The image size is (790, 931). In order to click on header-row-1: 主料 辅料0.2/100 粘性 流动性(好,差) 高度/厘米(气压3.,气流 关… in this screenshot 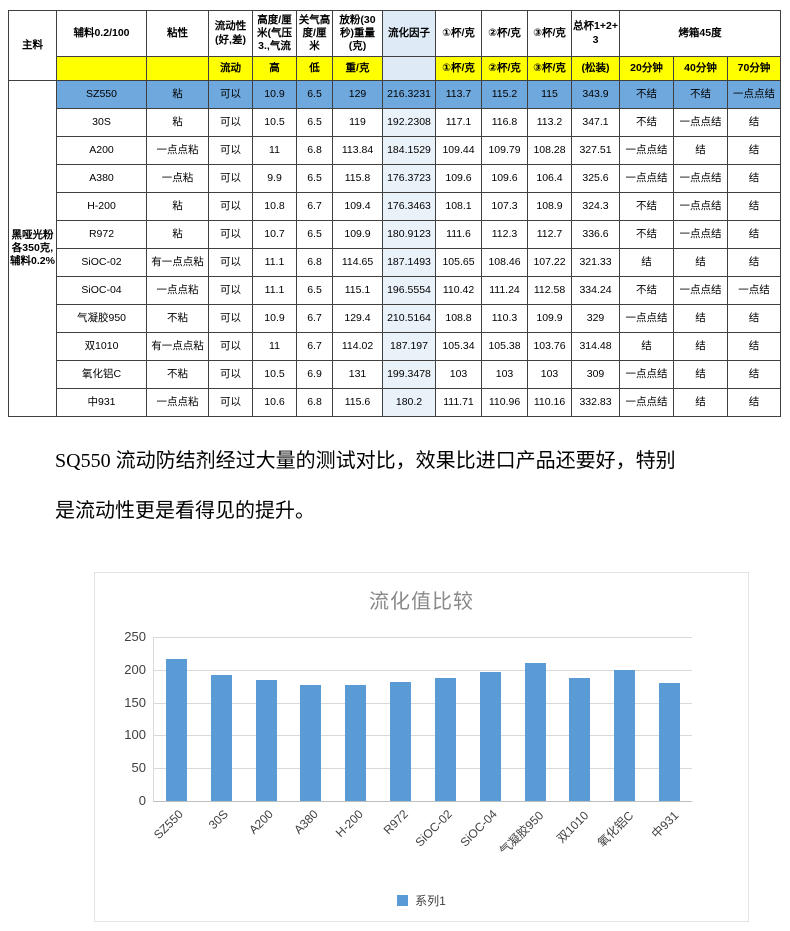, I will do `click(395, 45)`.